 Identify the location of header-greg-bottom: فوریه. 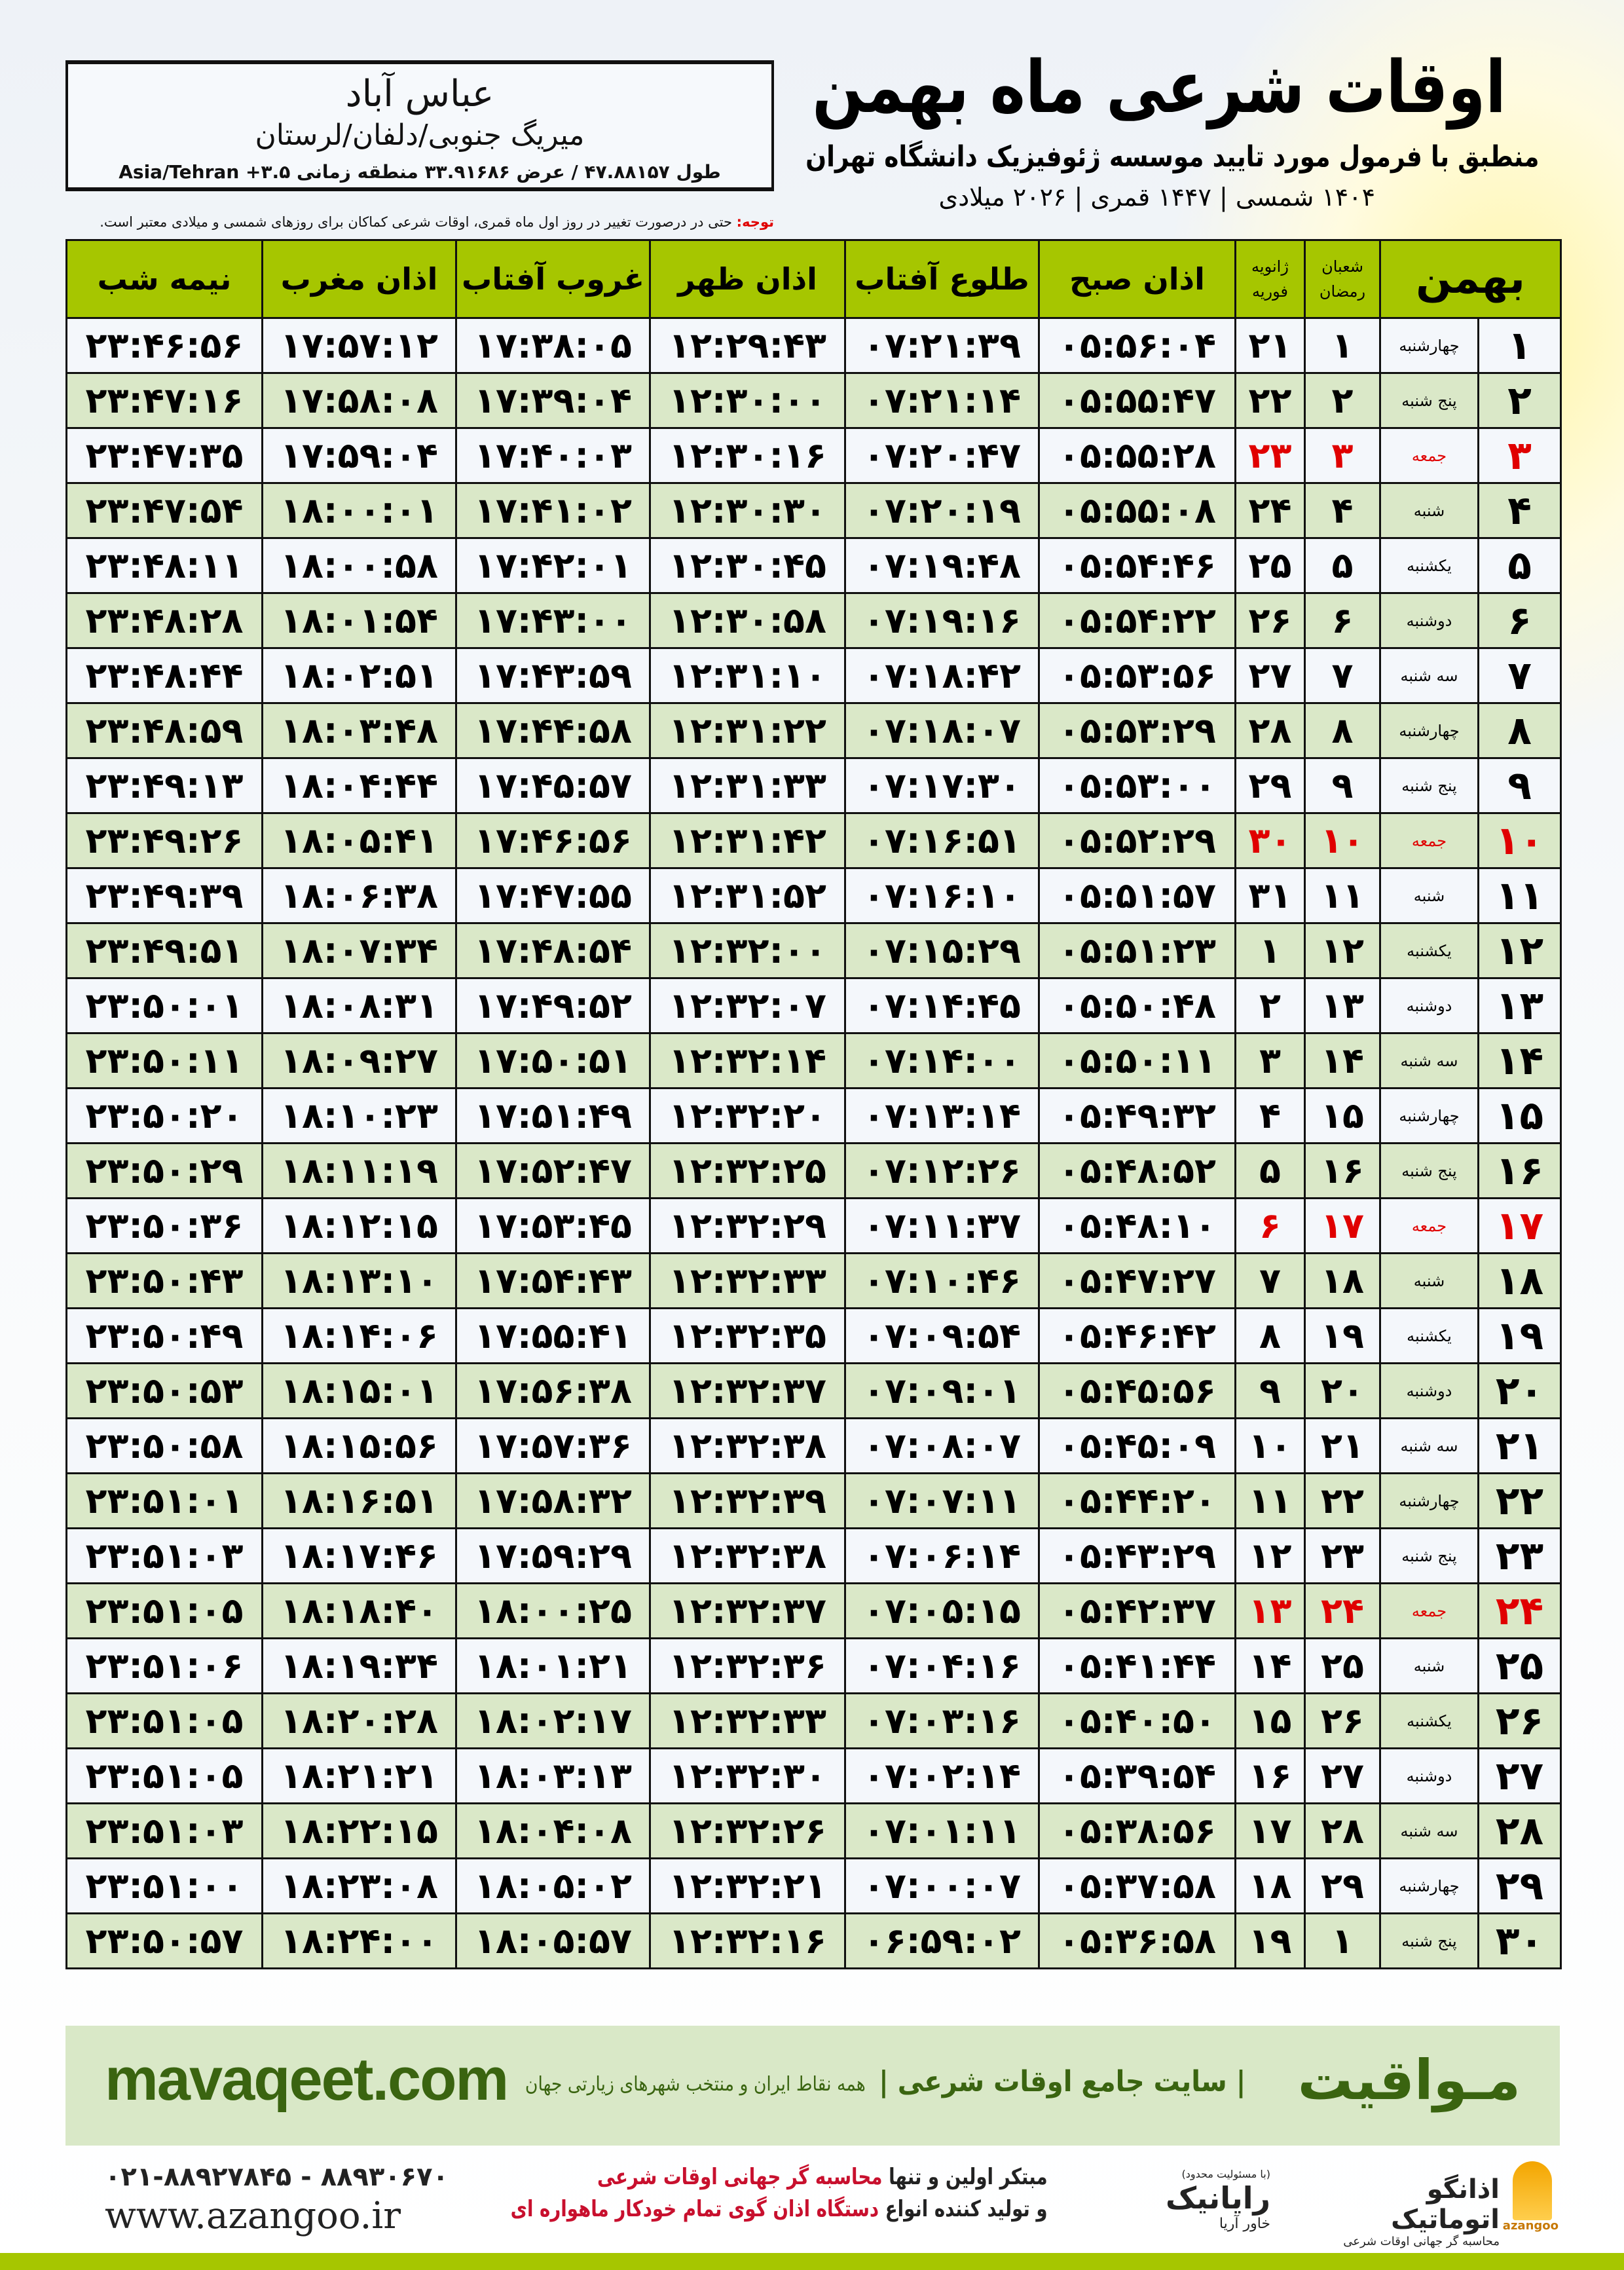
(1269, 291).